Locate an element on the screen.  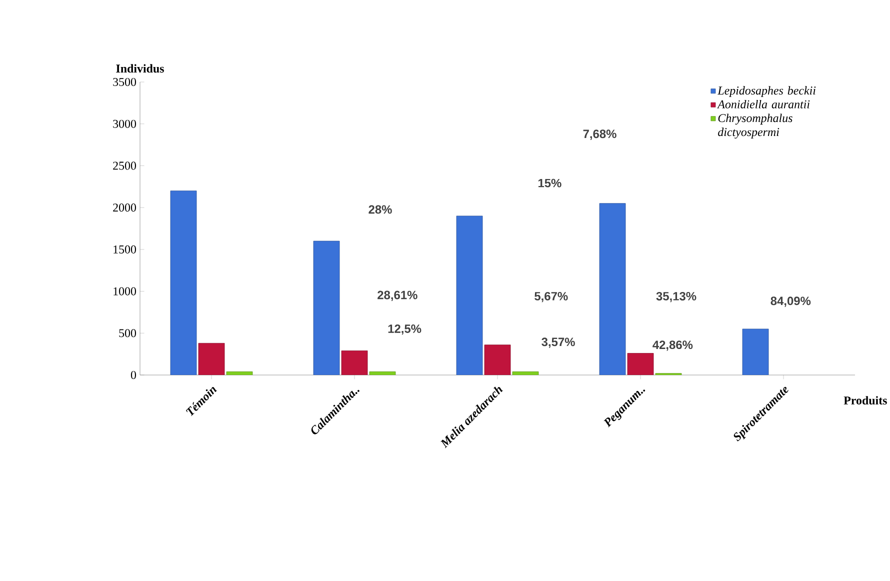
y-tick-label: 1500 is located at coordinates (125, 249).